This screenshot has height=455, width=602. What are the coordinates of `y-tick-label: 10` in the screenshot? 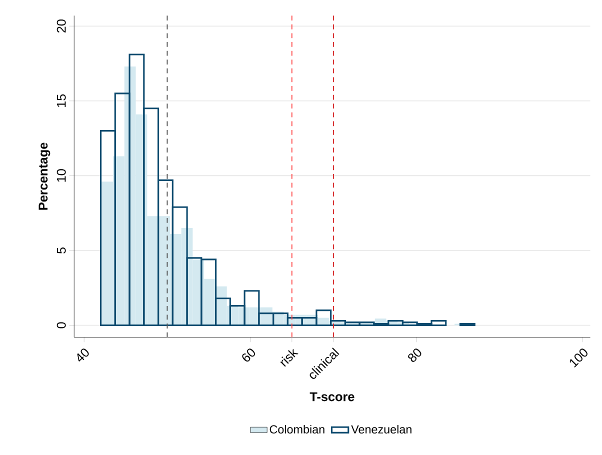 It's located at (61, 175).